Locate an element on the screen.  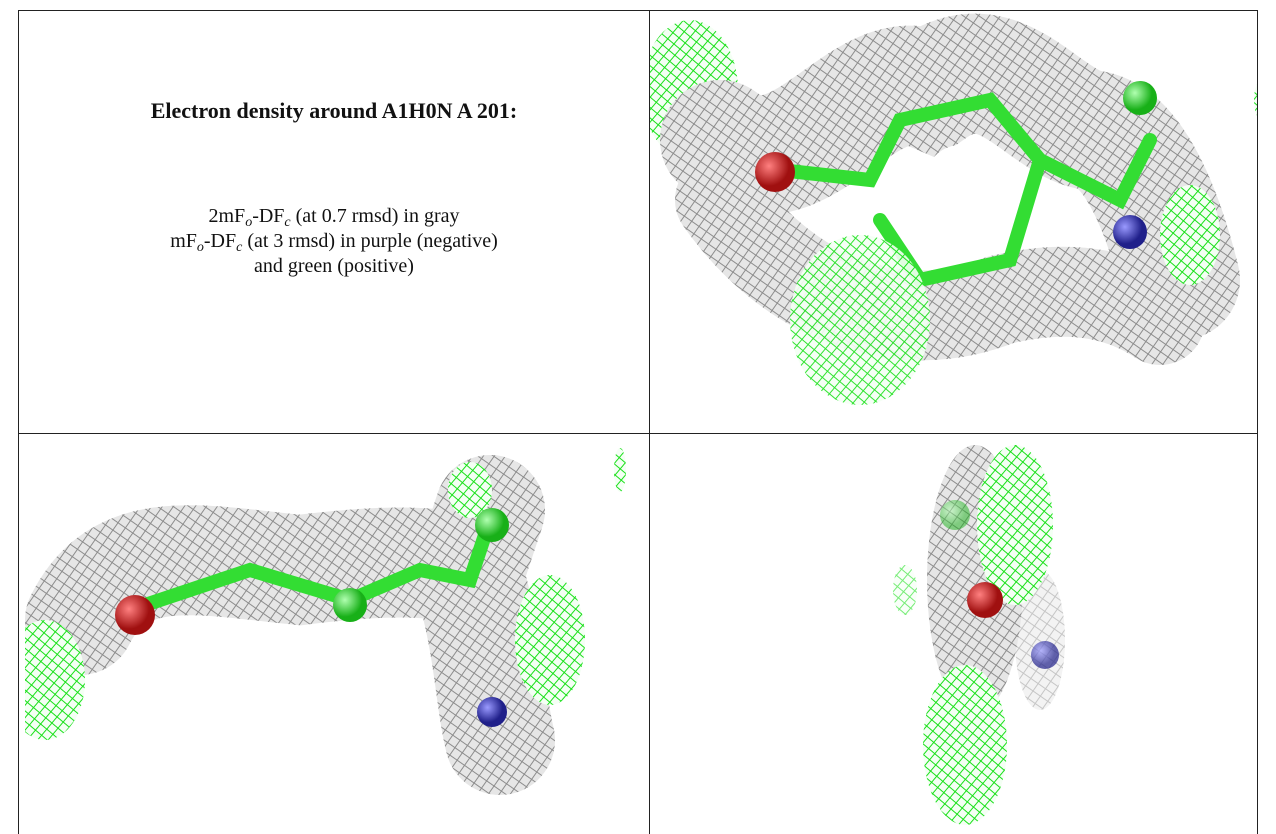
caption-text: mF is located at coordinates (183, 241).